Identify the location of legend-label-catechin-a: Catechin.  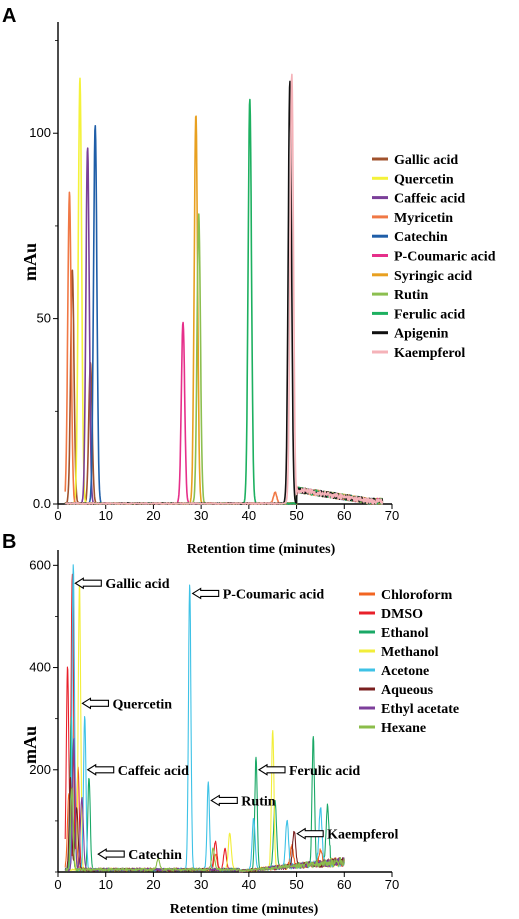
(421, 237).